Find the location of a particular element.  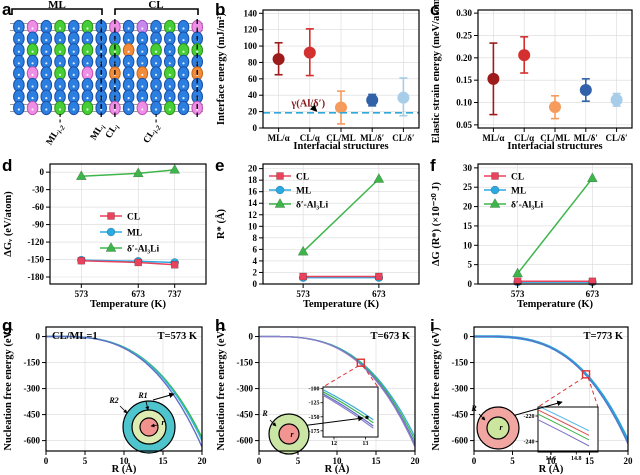

svg-text: T=773 K is located at coordinates (603, 336).